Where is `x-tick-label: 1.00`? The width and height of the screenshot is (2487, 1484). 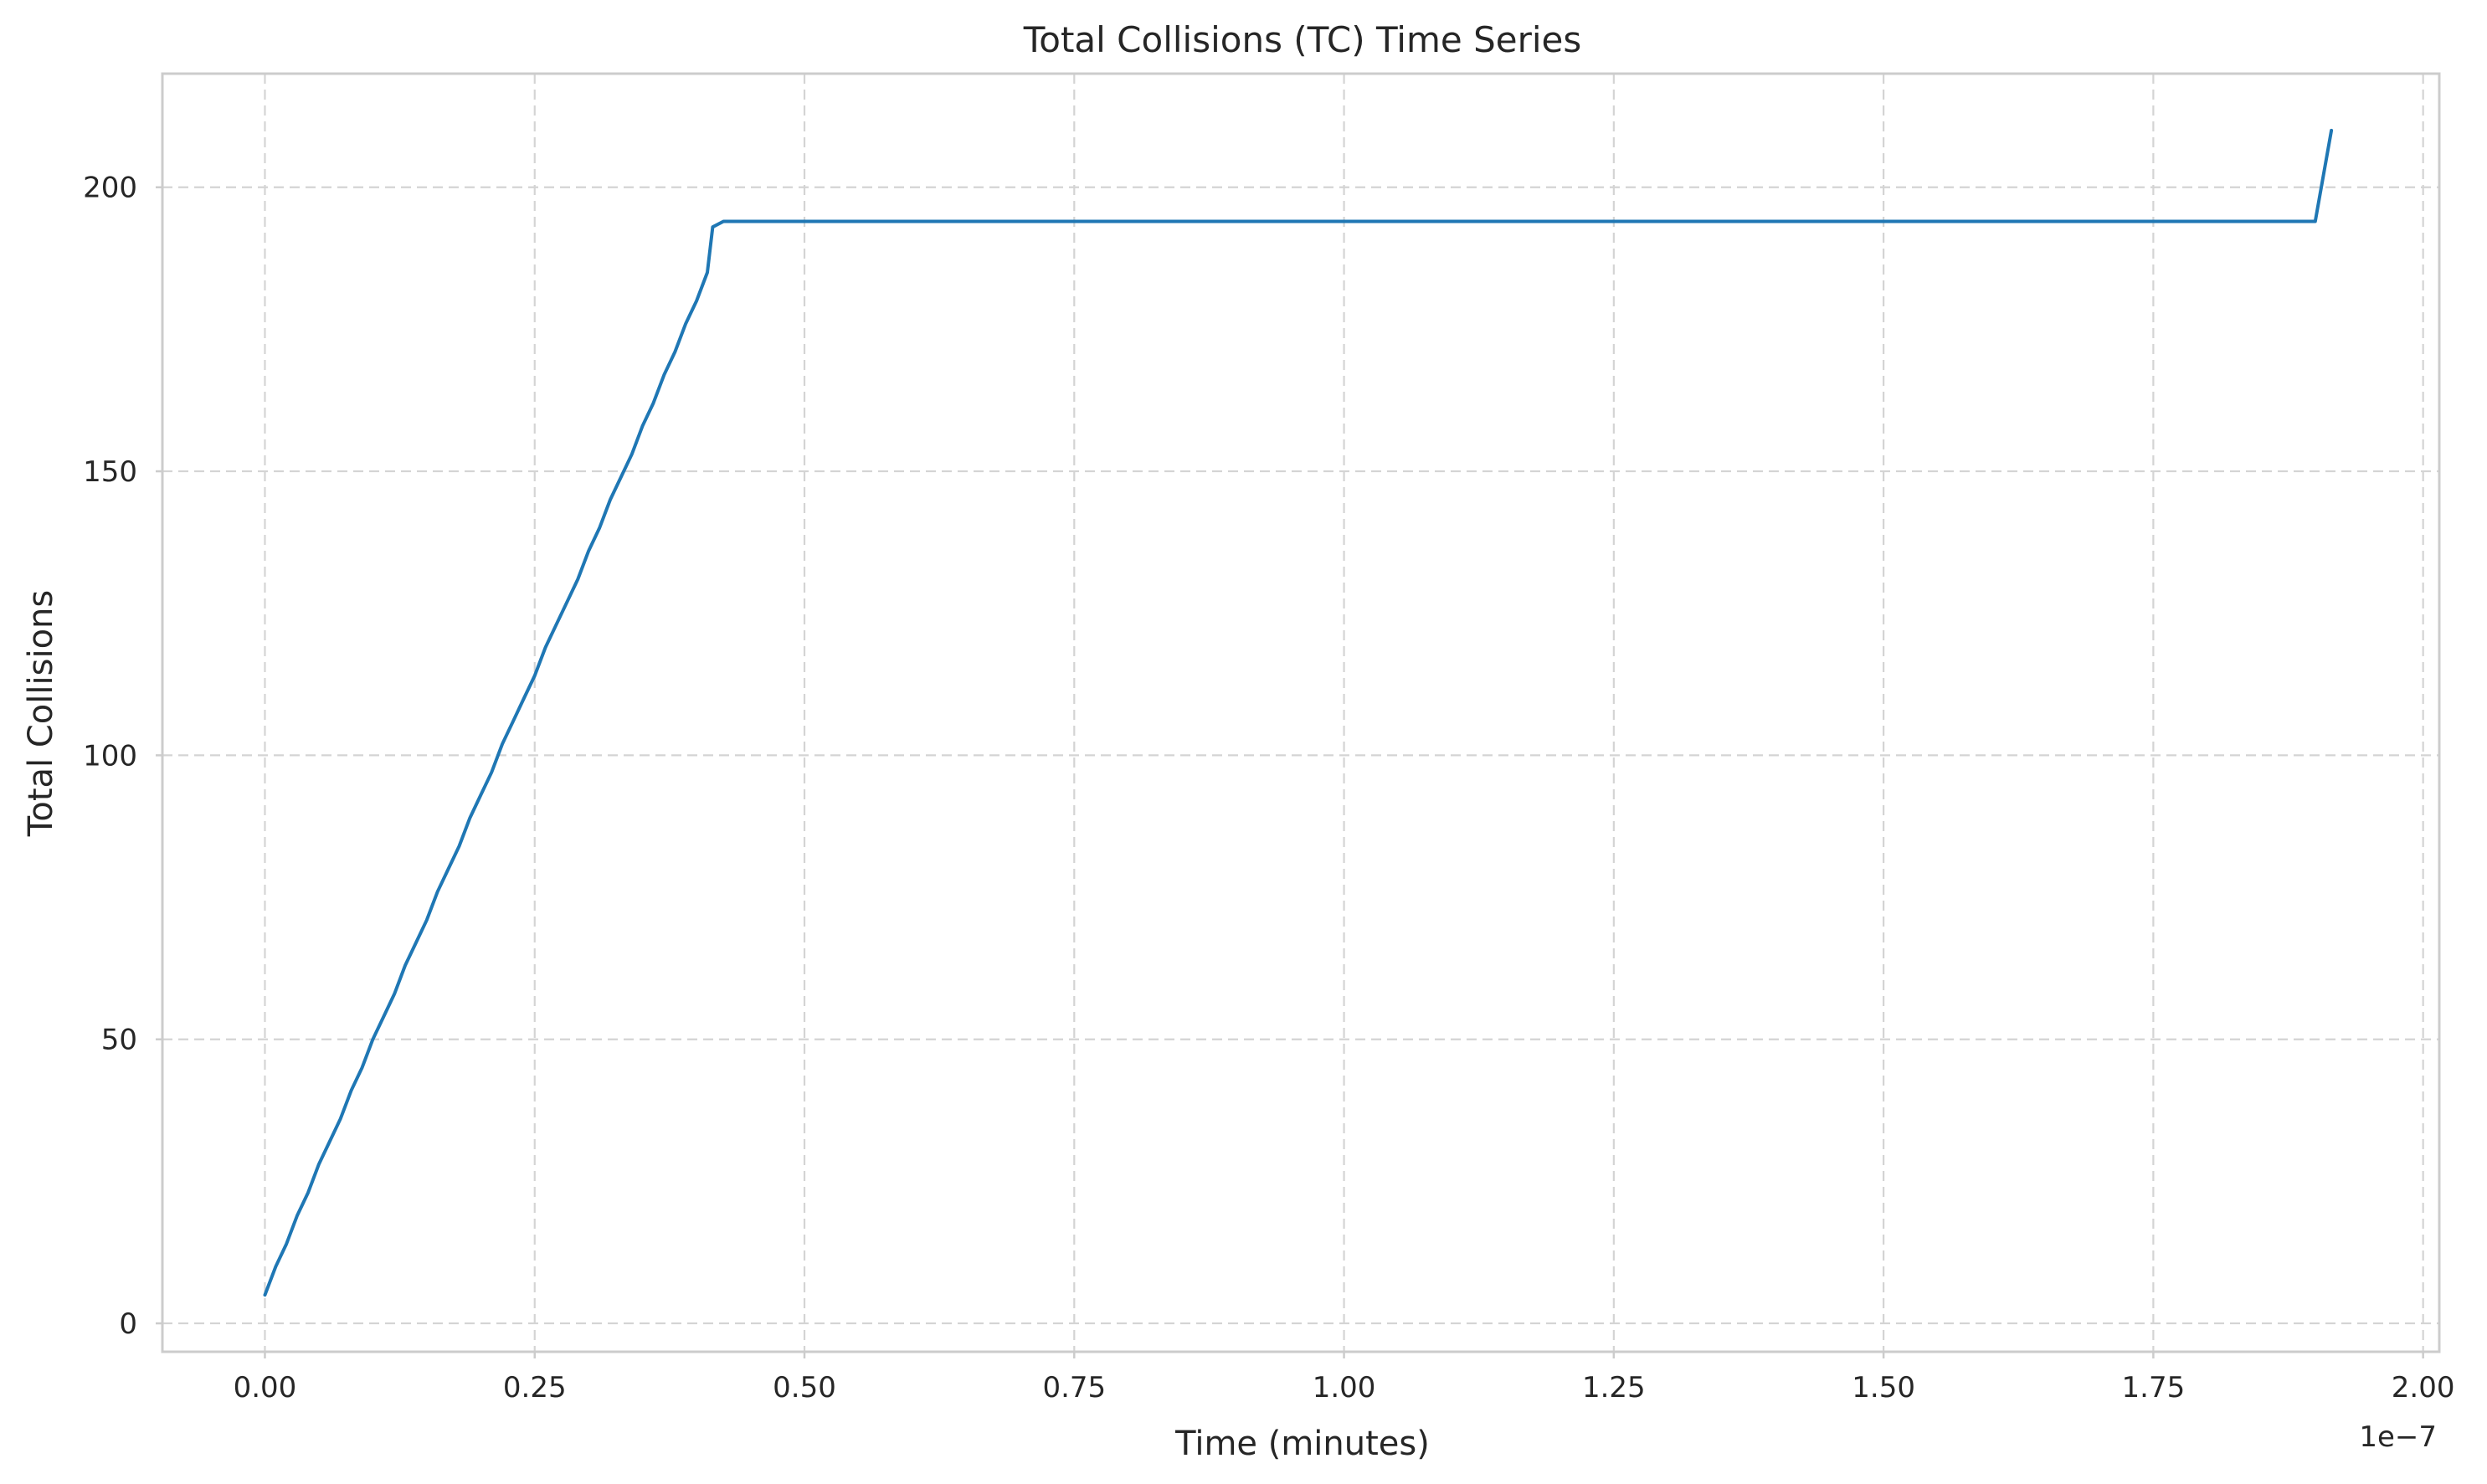
x-tick-label: 1.00 is located at coordinates (1344, 1388).